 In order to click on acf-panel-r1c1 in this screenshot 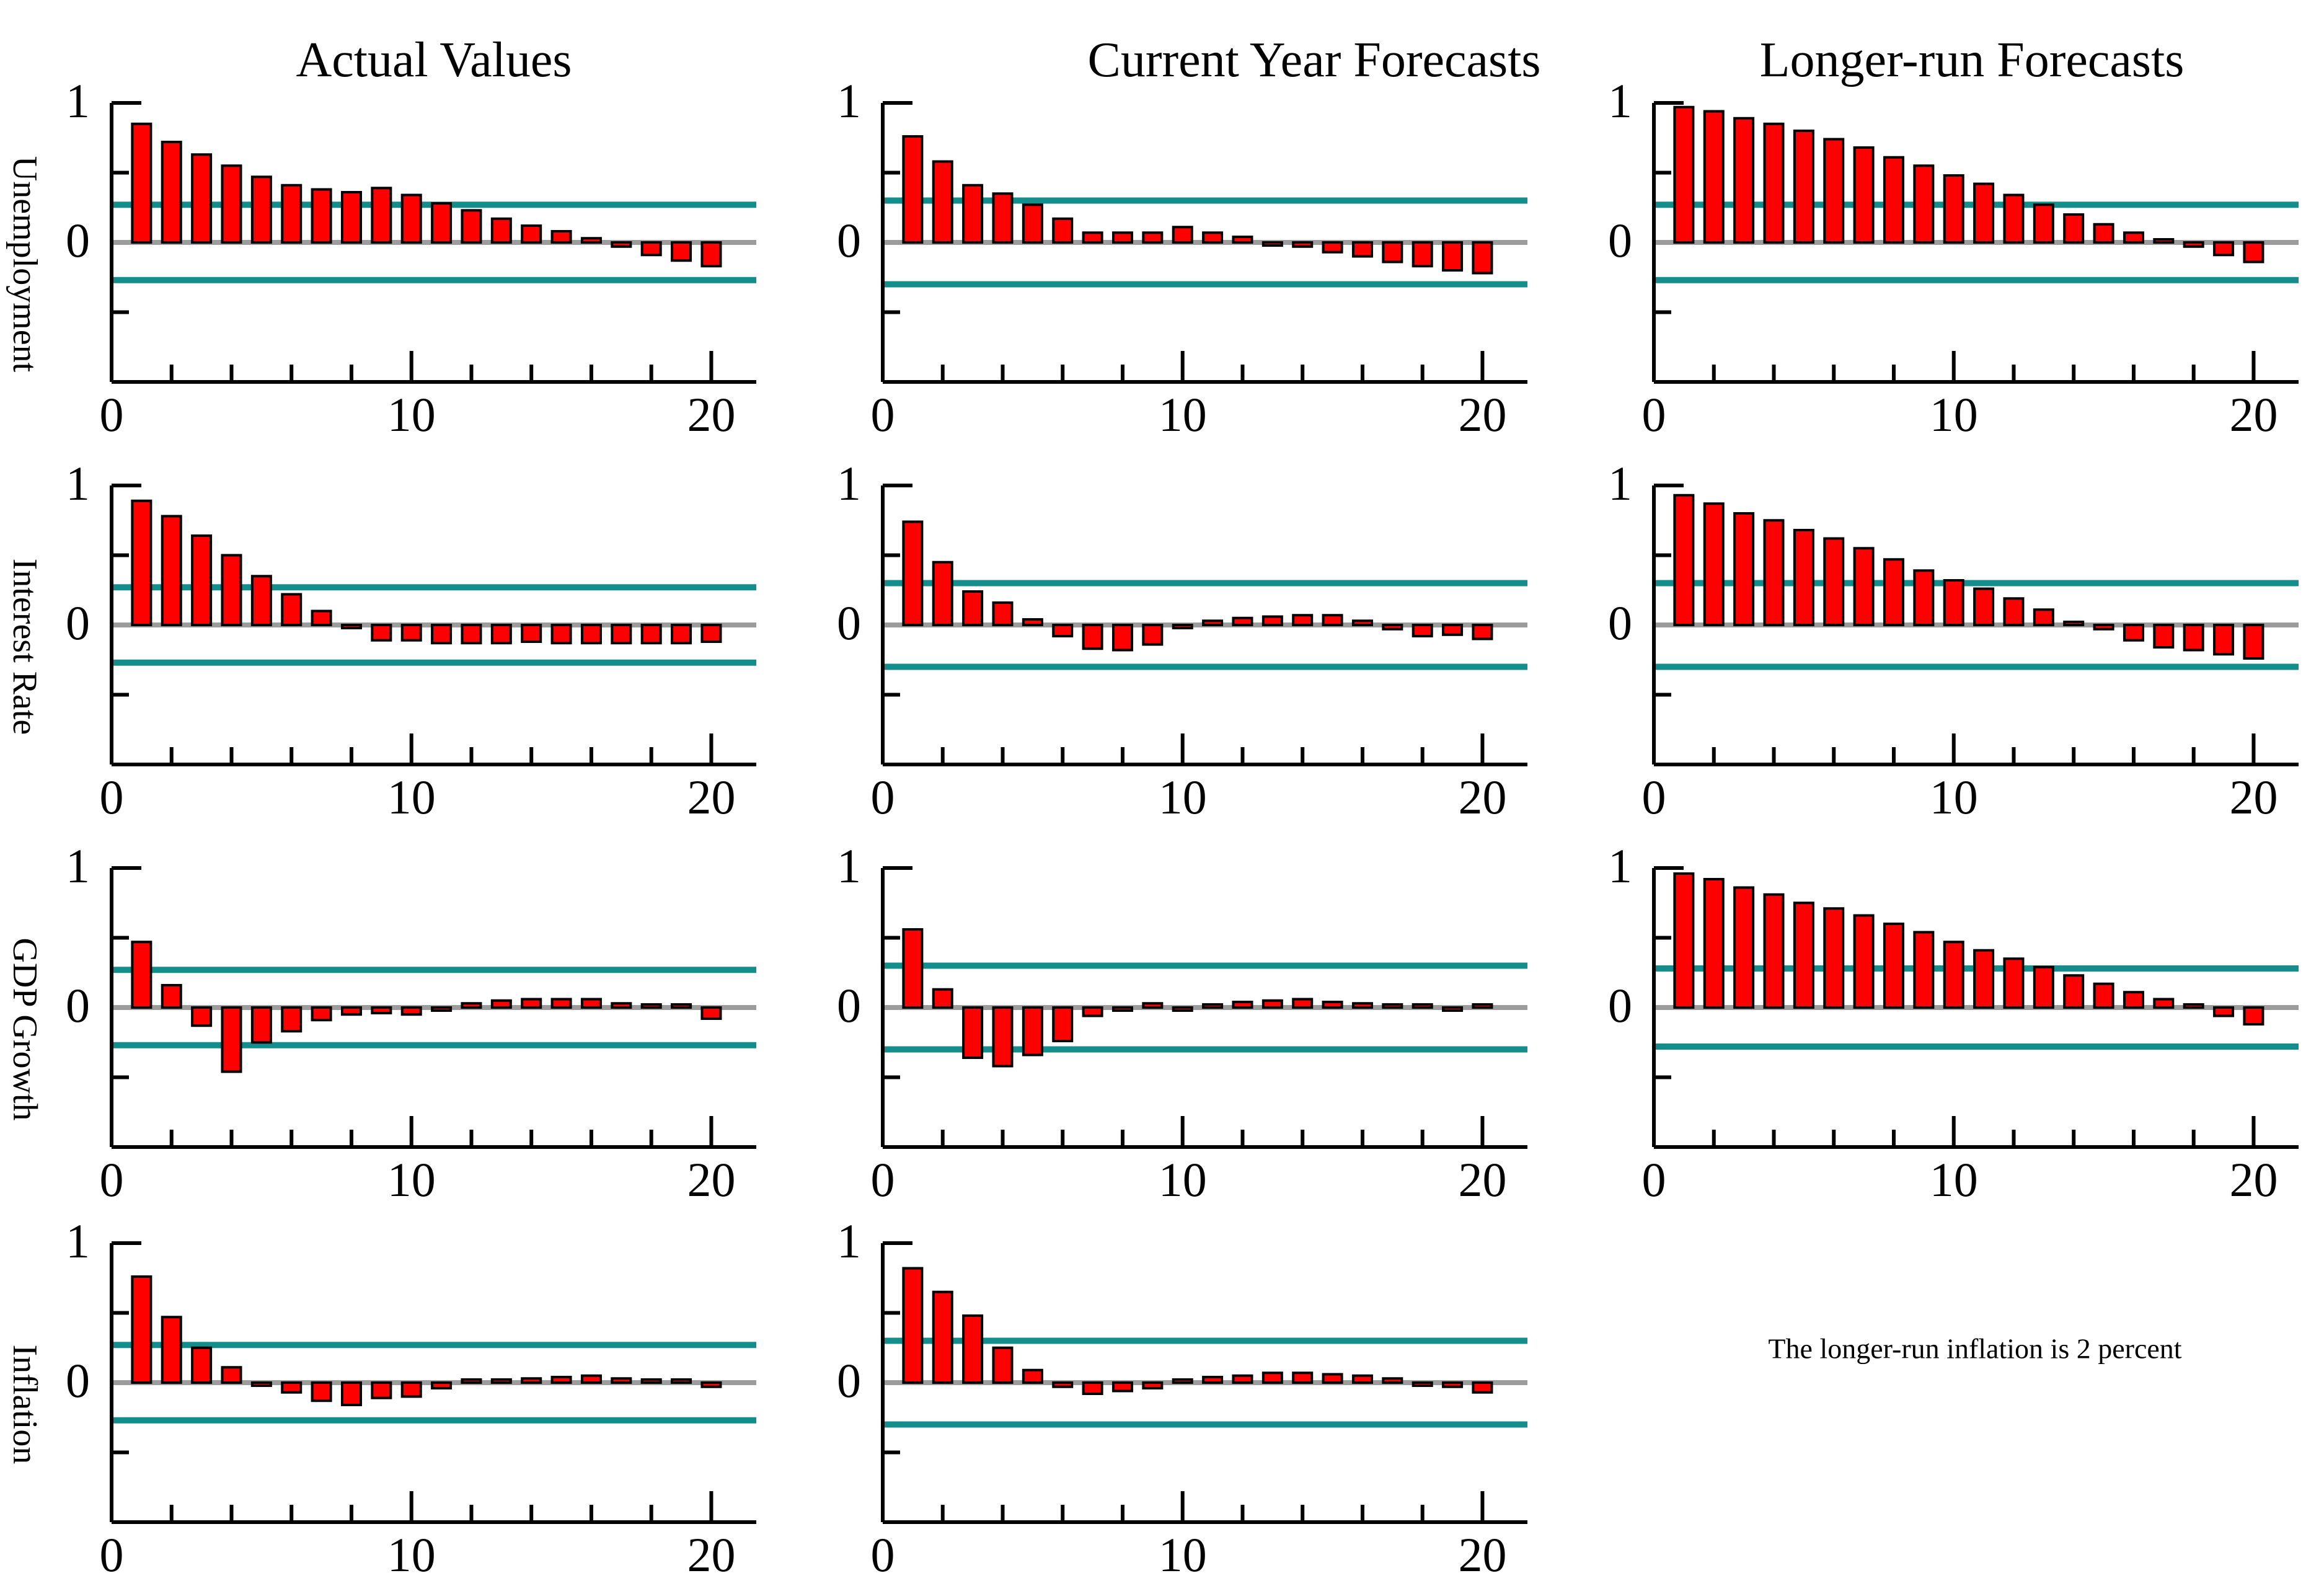, I will do `click(1204, 625)`.